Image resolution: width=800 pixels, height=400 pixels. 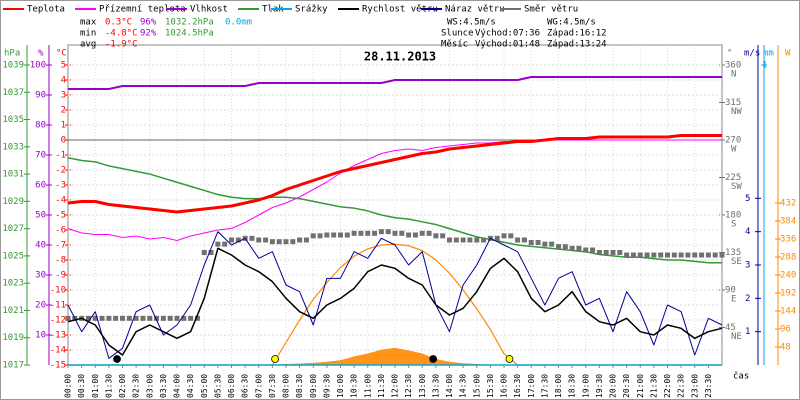 I want to click on y-tick-label: 1023, so click(x=13, y=284).